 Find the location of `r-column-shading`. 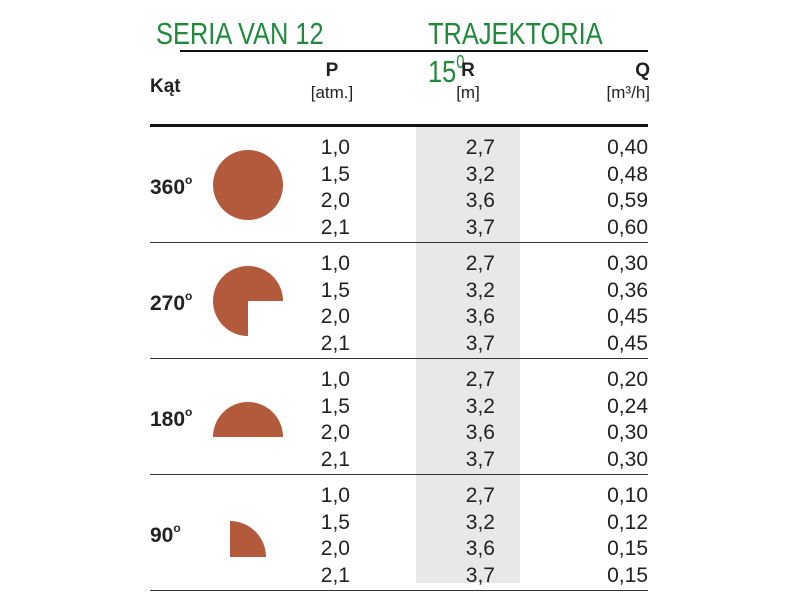

r-column-shading is located at coordinates (468, 355).